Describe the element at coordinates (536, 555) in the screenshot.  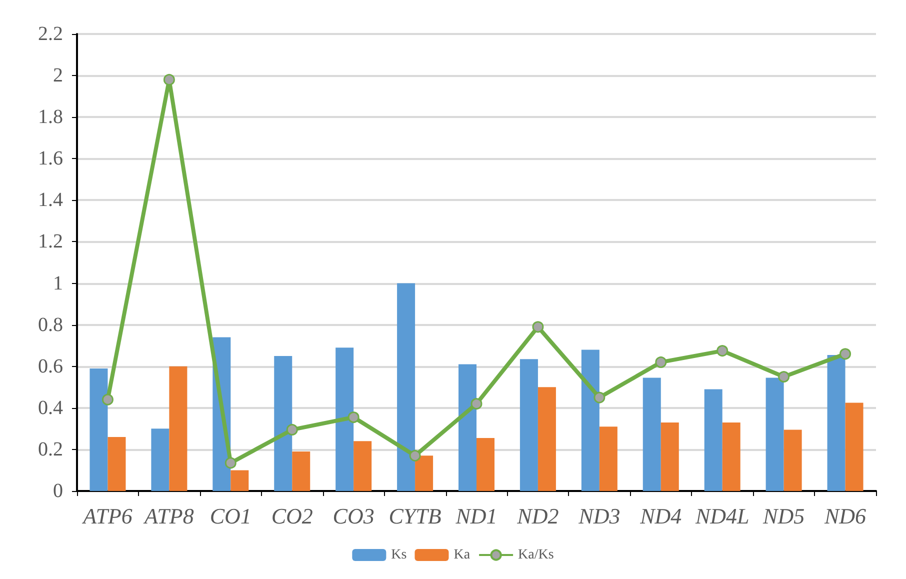
I see `legend-label: Ka/Ks` at that location.